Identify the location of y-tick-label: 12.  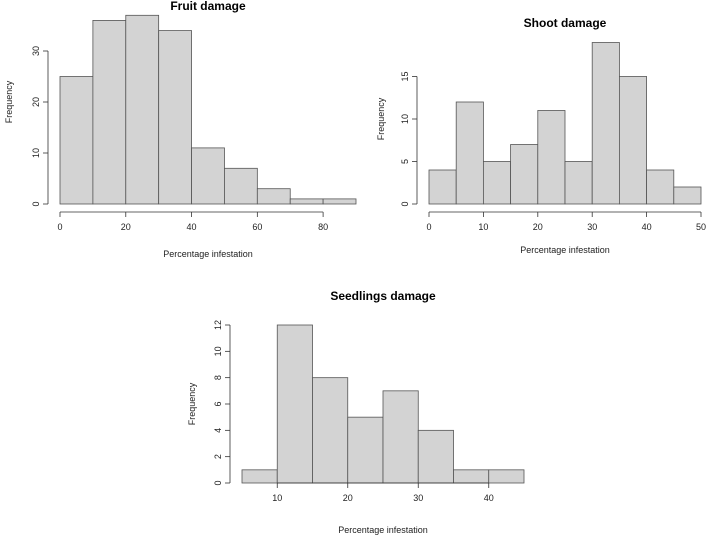
(218, 325).